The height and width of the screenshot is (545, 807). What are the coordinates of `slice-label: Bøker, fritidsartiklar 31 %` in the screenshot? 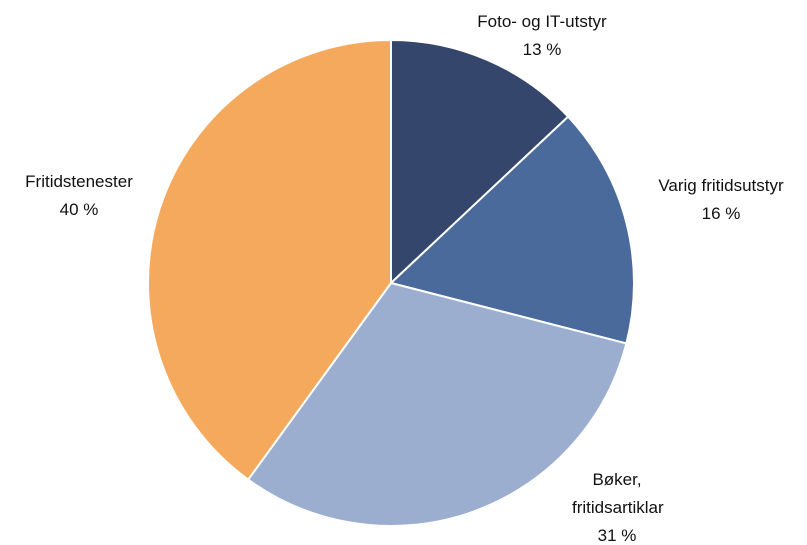 It's located at (618, 505).